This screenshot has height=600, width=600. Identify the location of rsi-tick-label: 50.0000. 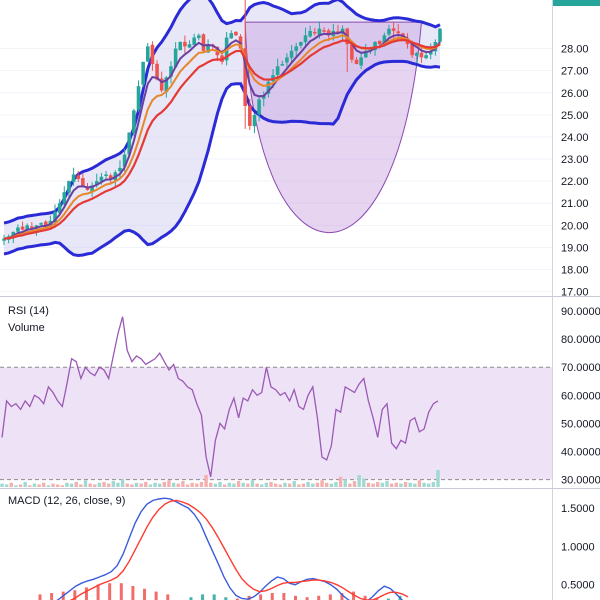
(580, 424).